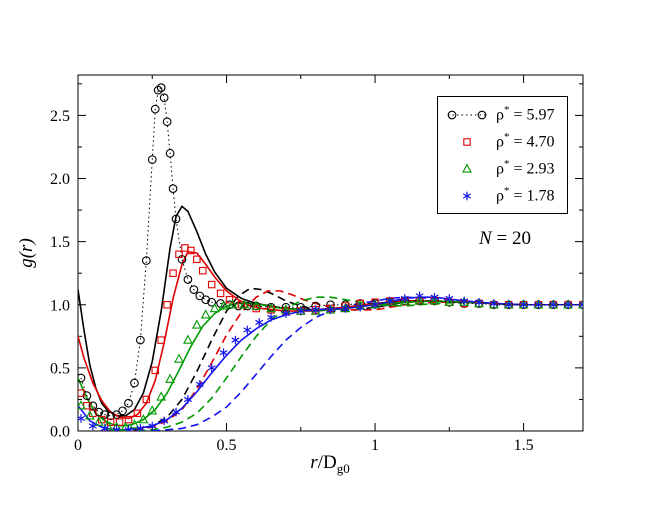 The height and width of the screenshot is (505, 654). I want to click on x-axis-variable: r, so click(314, 462).